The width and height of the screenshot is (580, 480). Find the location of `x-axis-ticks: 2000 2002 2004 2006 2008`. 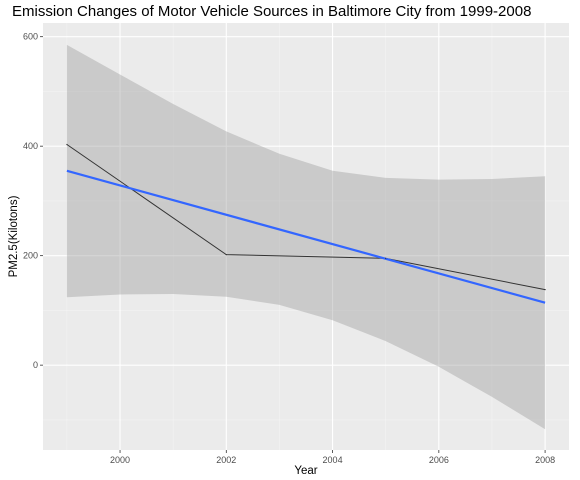

x-axis-ticks: 2000 2002 2004 2006 2008 is located at coordinates (332, 457).